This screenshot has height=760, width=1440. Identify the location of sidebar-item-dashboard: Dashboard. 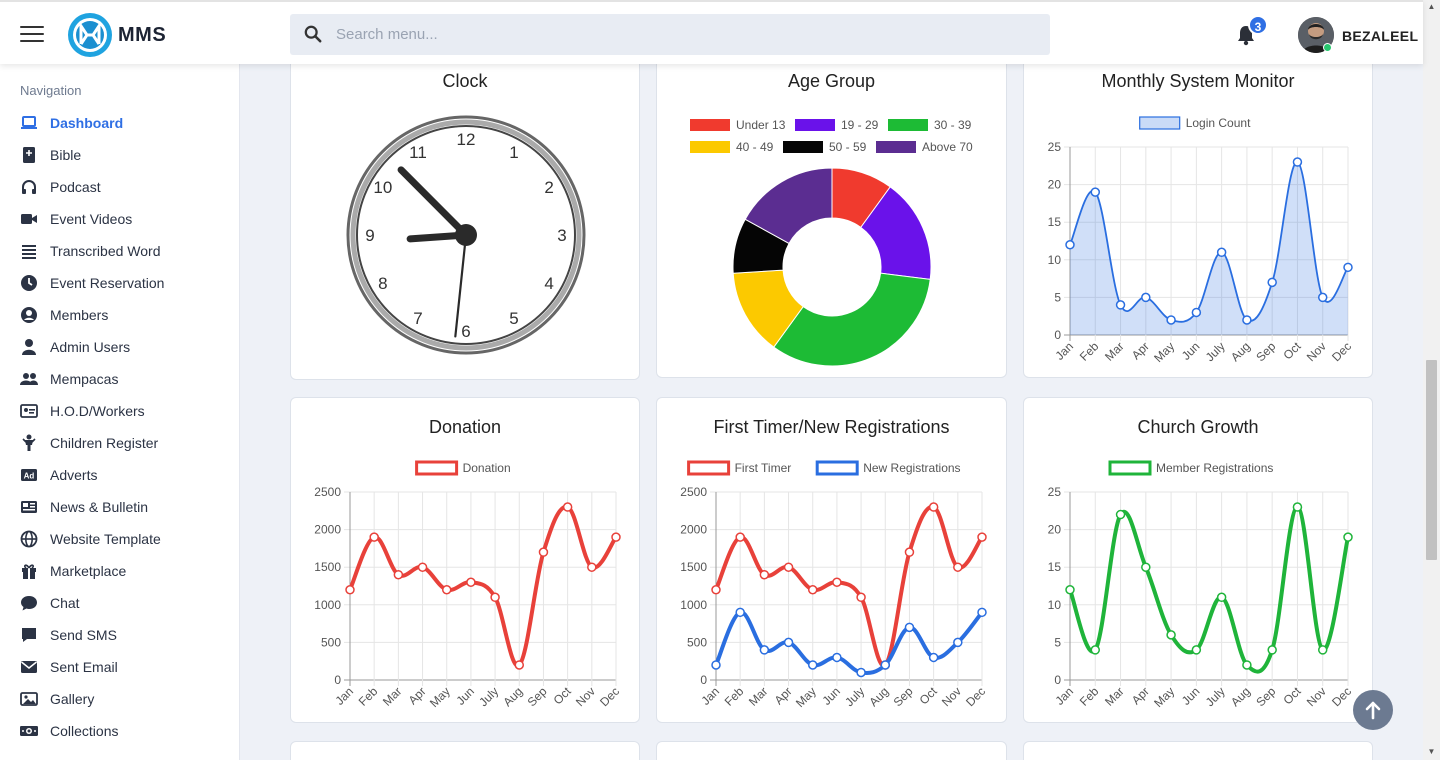
(120, 123).